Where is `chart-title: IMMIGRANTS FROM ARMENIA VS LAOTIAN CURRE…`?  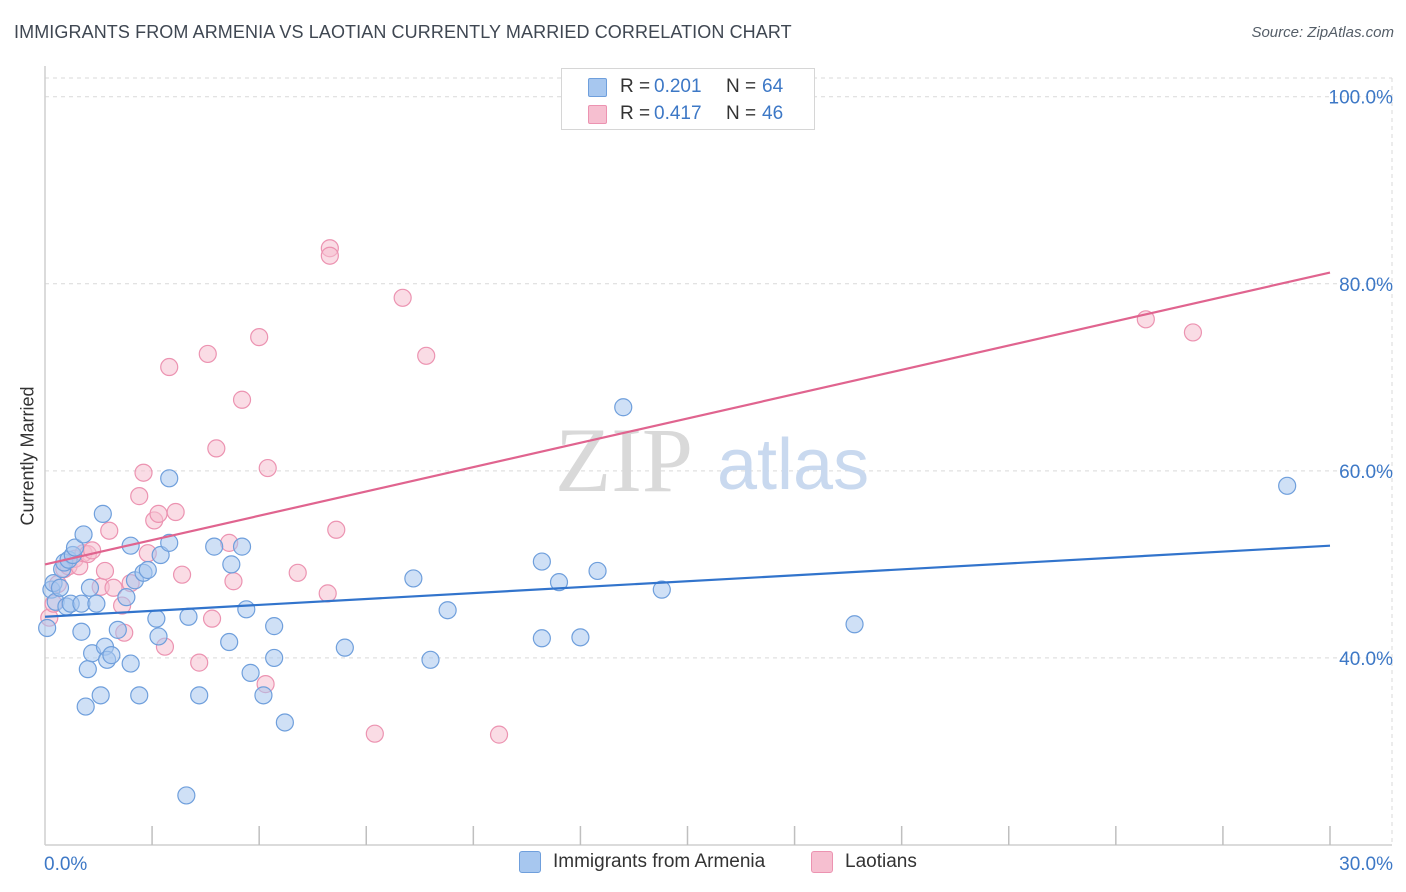
chart-title: IMMIGRANTS FROM ARMENIA VS LAOTIAN CURRE… is located at coordinates (403, 32).